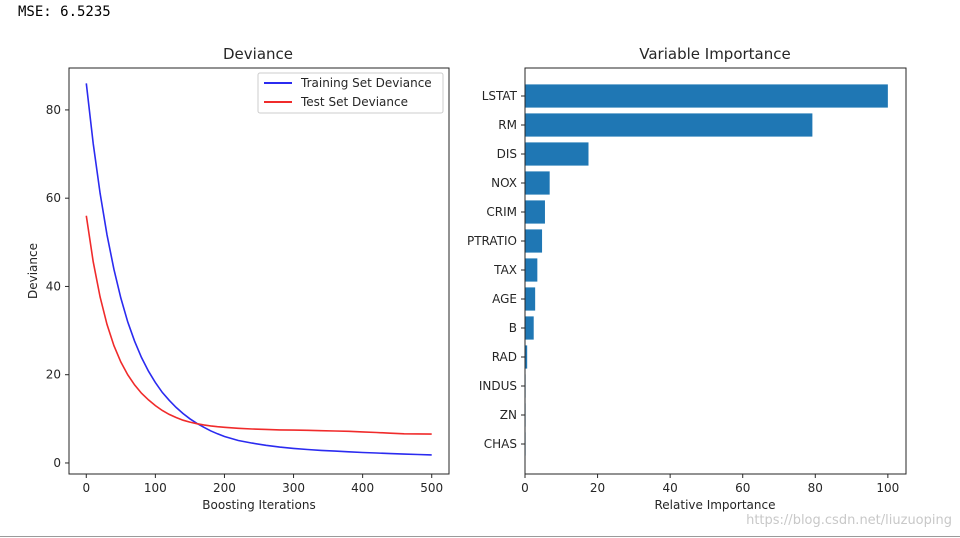 The width and height of the screenshot is (960, 538). Describe the element at coordinates (507, 154) in the screenshot. I see `importance-category-label: DIS` at that location.